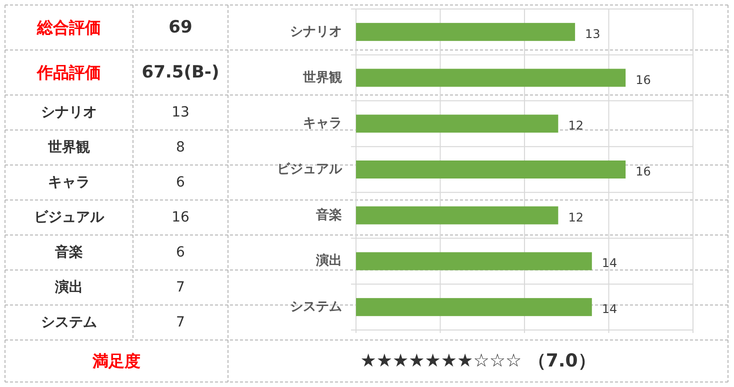 Image resolution: width=734 pixels, height=387 pixels. Describe the element at coordinates (478, 361) in the screenshot. I see `text: ★★★★★★★☆☆☆ （7.0）` at that location.